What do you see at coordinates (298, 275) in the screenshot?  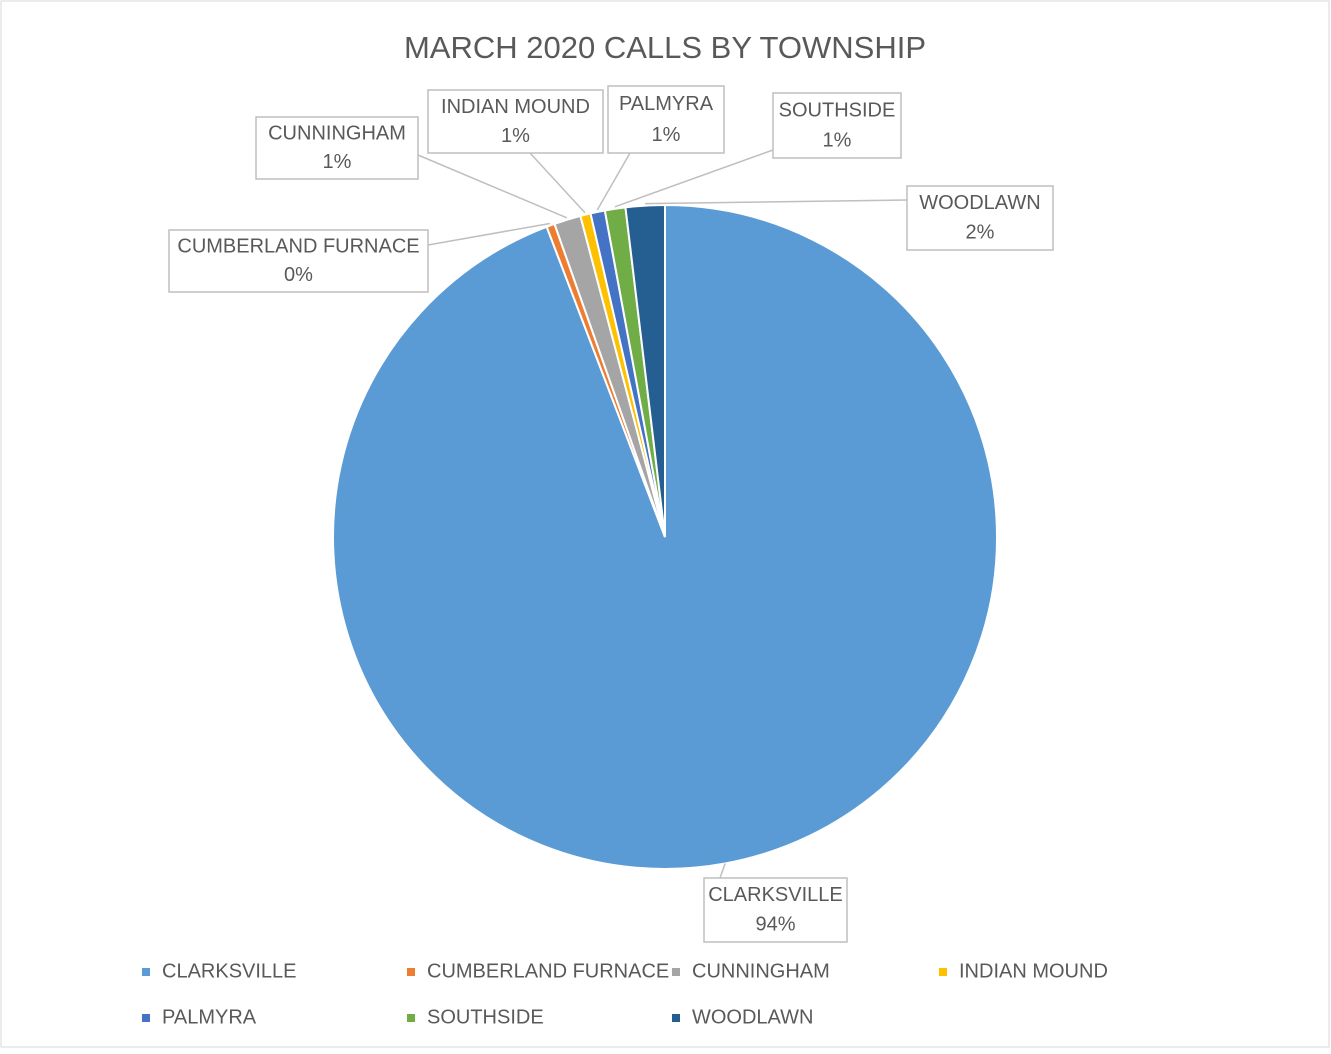 I see `slice-value-label: 0%` at bounding box center [298, 275].